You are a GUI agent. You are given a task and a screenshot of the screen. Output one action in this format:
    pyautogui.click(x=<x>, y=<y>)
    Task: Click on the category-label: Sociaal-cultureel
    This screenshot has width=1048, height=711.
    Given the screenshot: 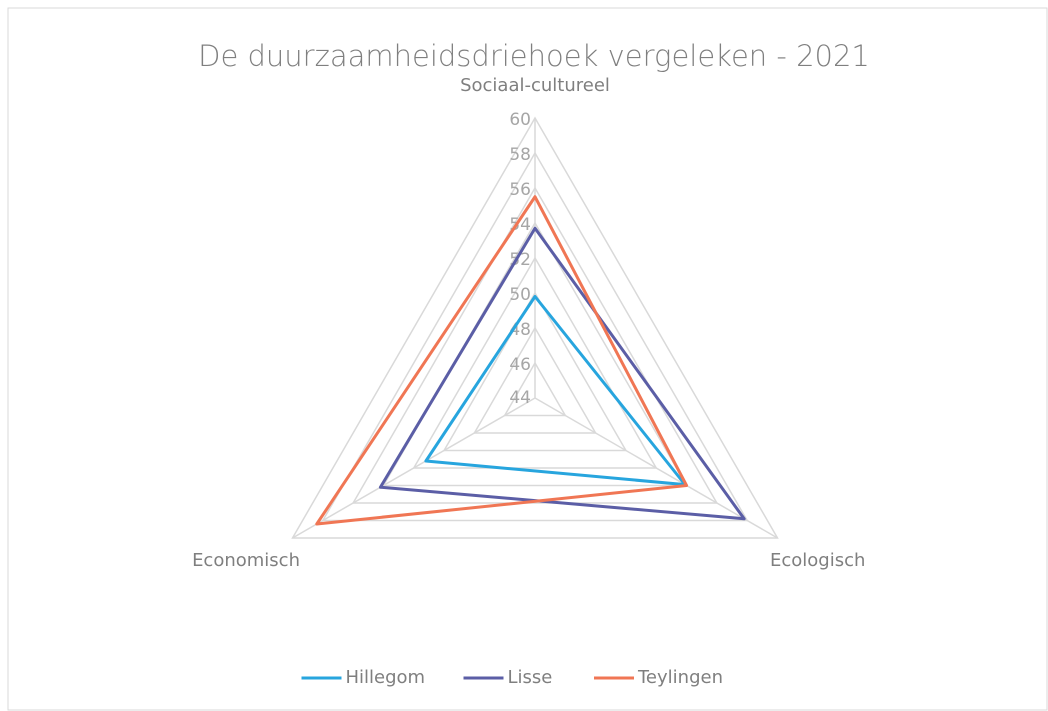 What is the action you would take?
    pyautogui.click(x=535, y=85)
    